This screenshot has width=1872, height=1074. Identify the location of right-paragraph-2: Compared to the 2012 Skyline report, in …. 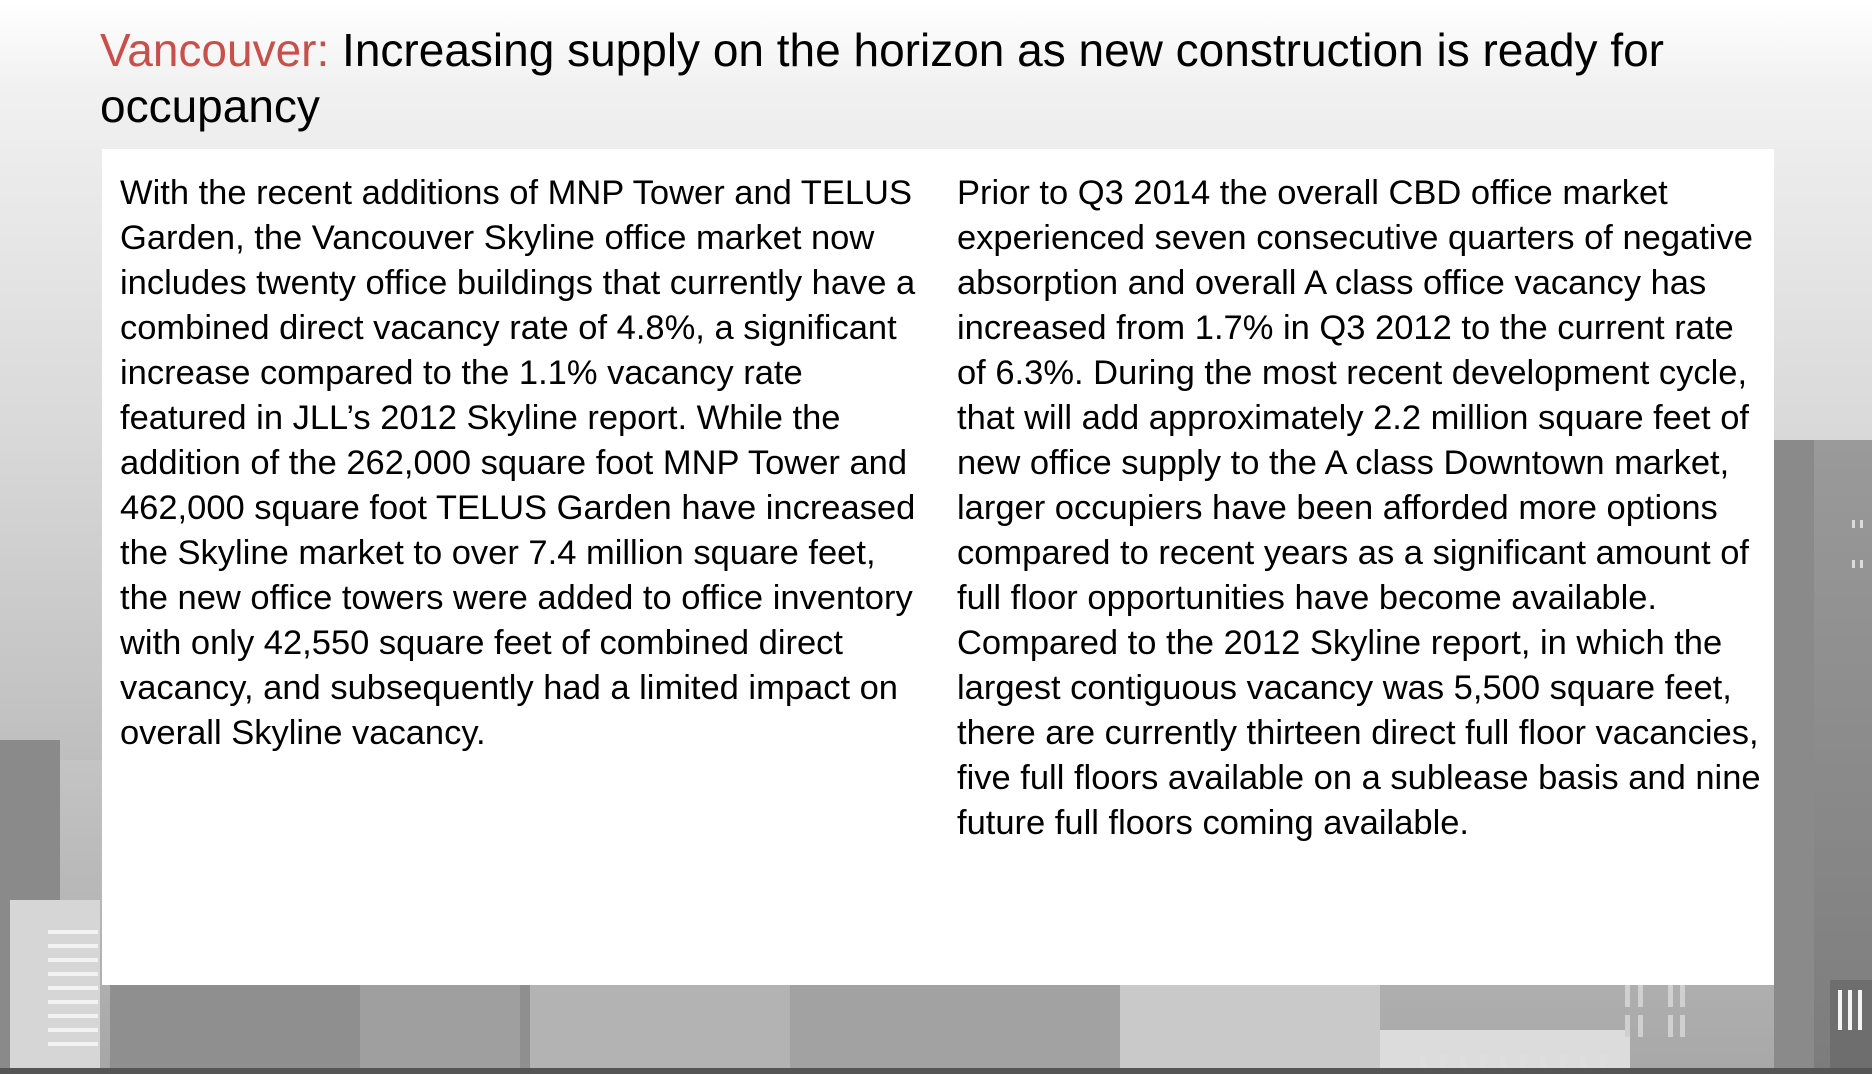
(1359, 733).